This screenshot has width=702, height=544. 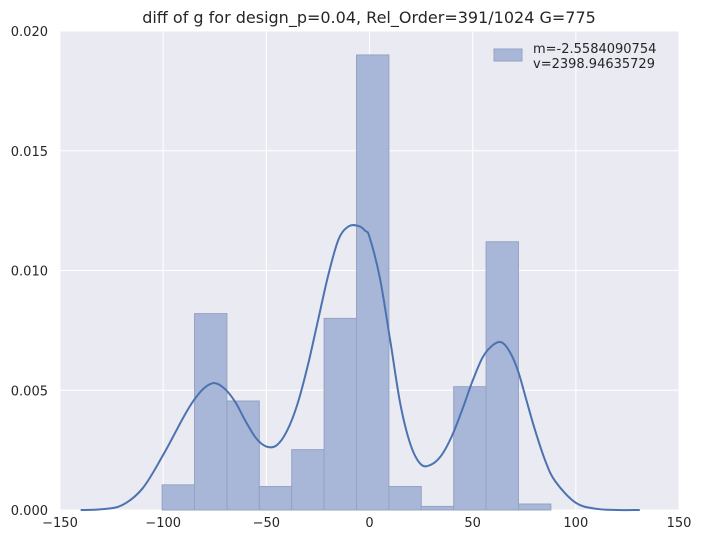 What do you see at coordinates (508, 55) in the screenshot?
I see `legend-swatch` at bounding box center [508, 55].